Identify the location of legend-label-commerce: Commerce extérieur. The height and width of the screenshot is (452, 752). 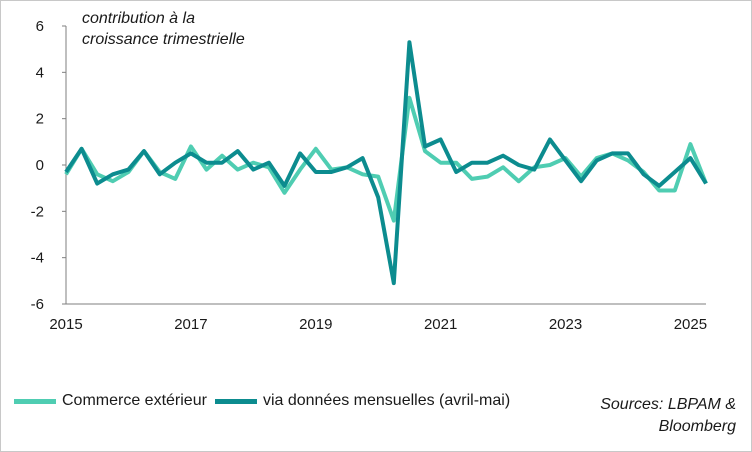
(134, 400).